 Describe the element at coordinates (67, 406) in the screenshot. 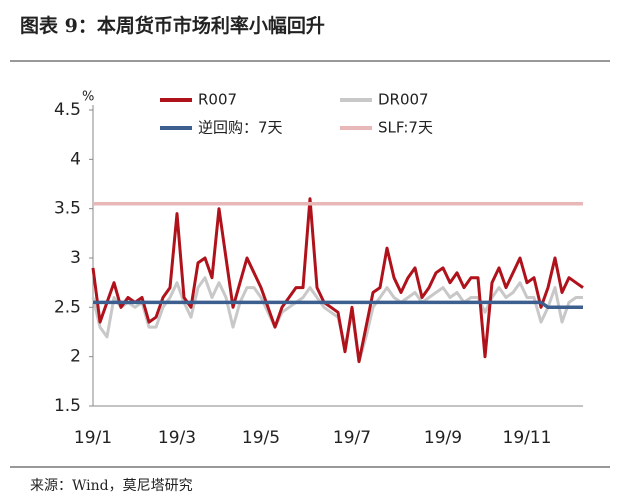

I see `y-tick-label: 1.5` at that location.